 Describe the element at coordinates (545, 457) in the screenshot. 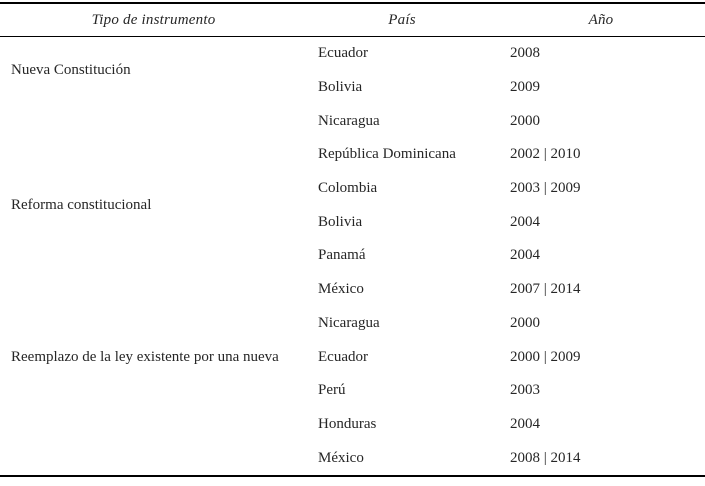

I see `year-cell: 2008 | 2014` at that location.